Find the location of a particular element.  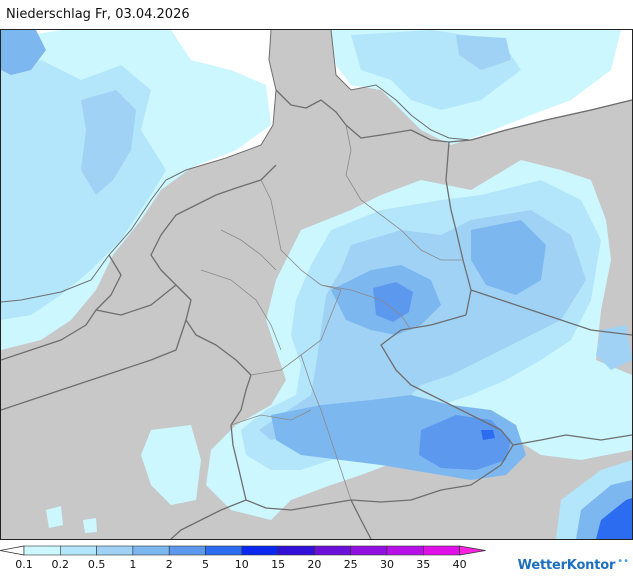

legend-tick-label: 20 is located at coordinates (314, 564).